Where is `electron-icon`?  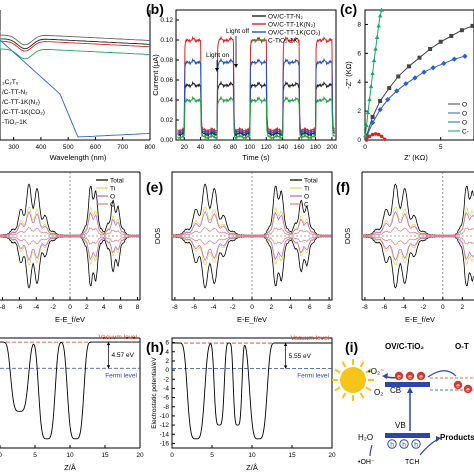 electron-icon is located at coordinates (468, 389).